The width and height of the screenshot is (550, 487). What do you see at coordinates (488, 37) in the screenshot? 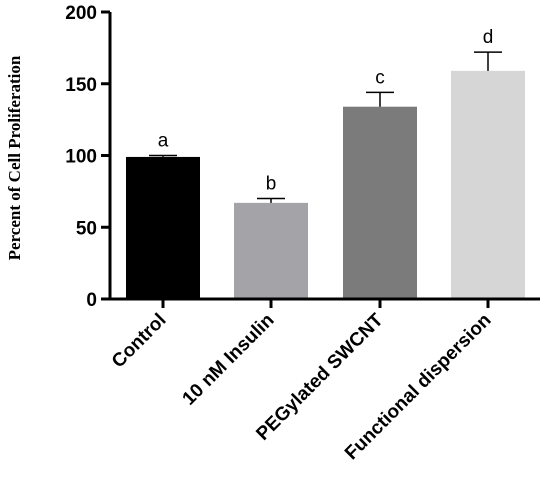
I see `significance-label-3: d` at bounding box center [488, 37].